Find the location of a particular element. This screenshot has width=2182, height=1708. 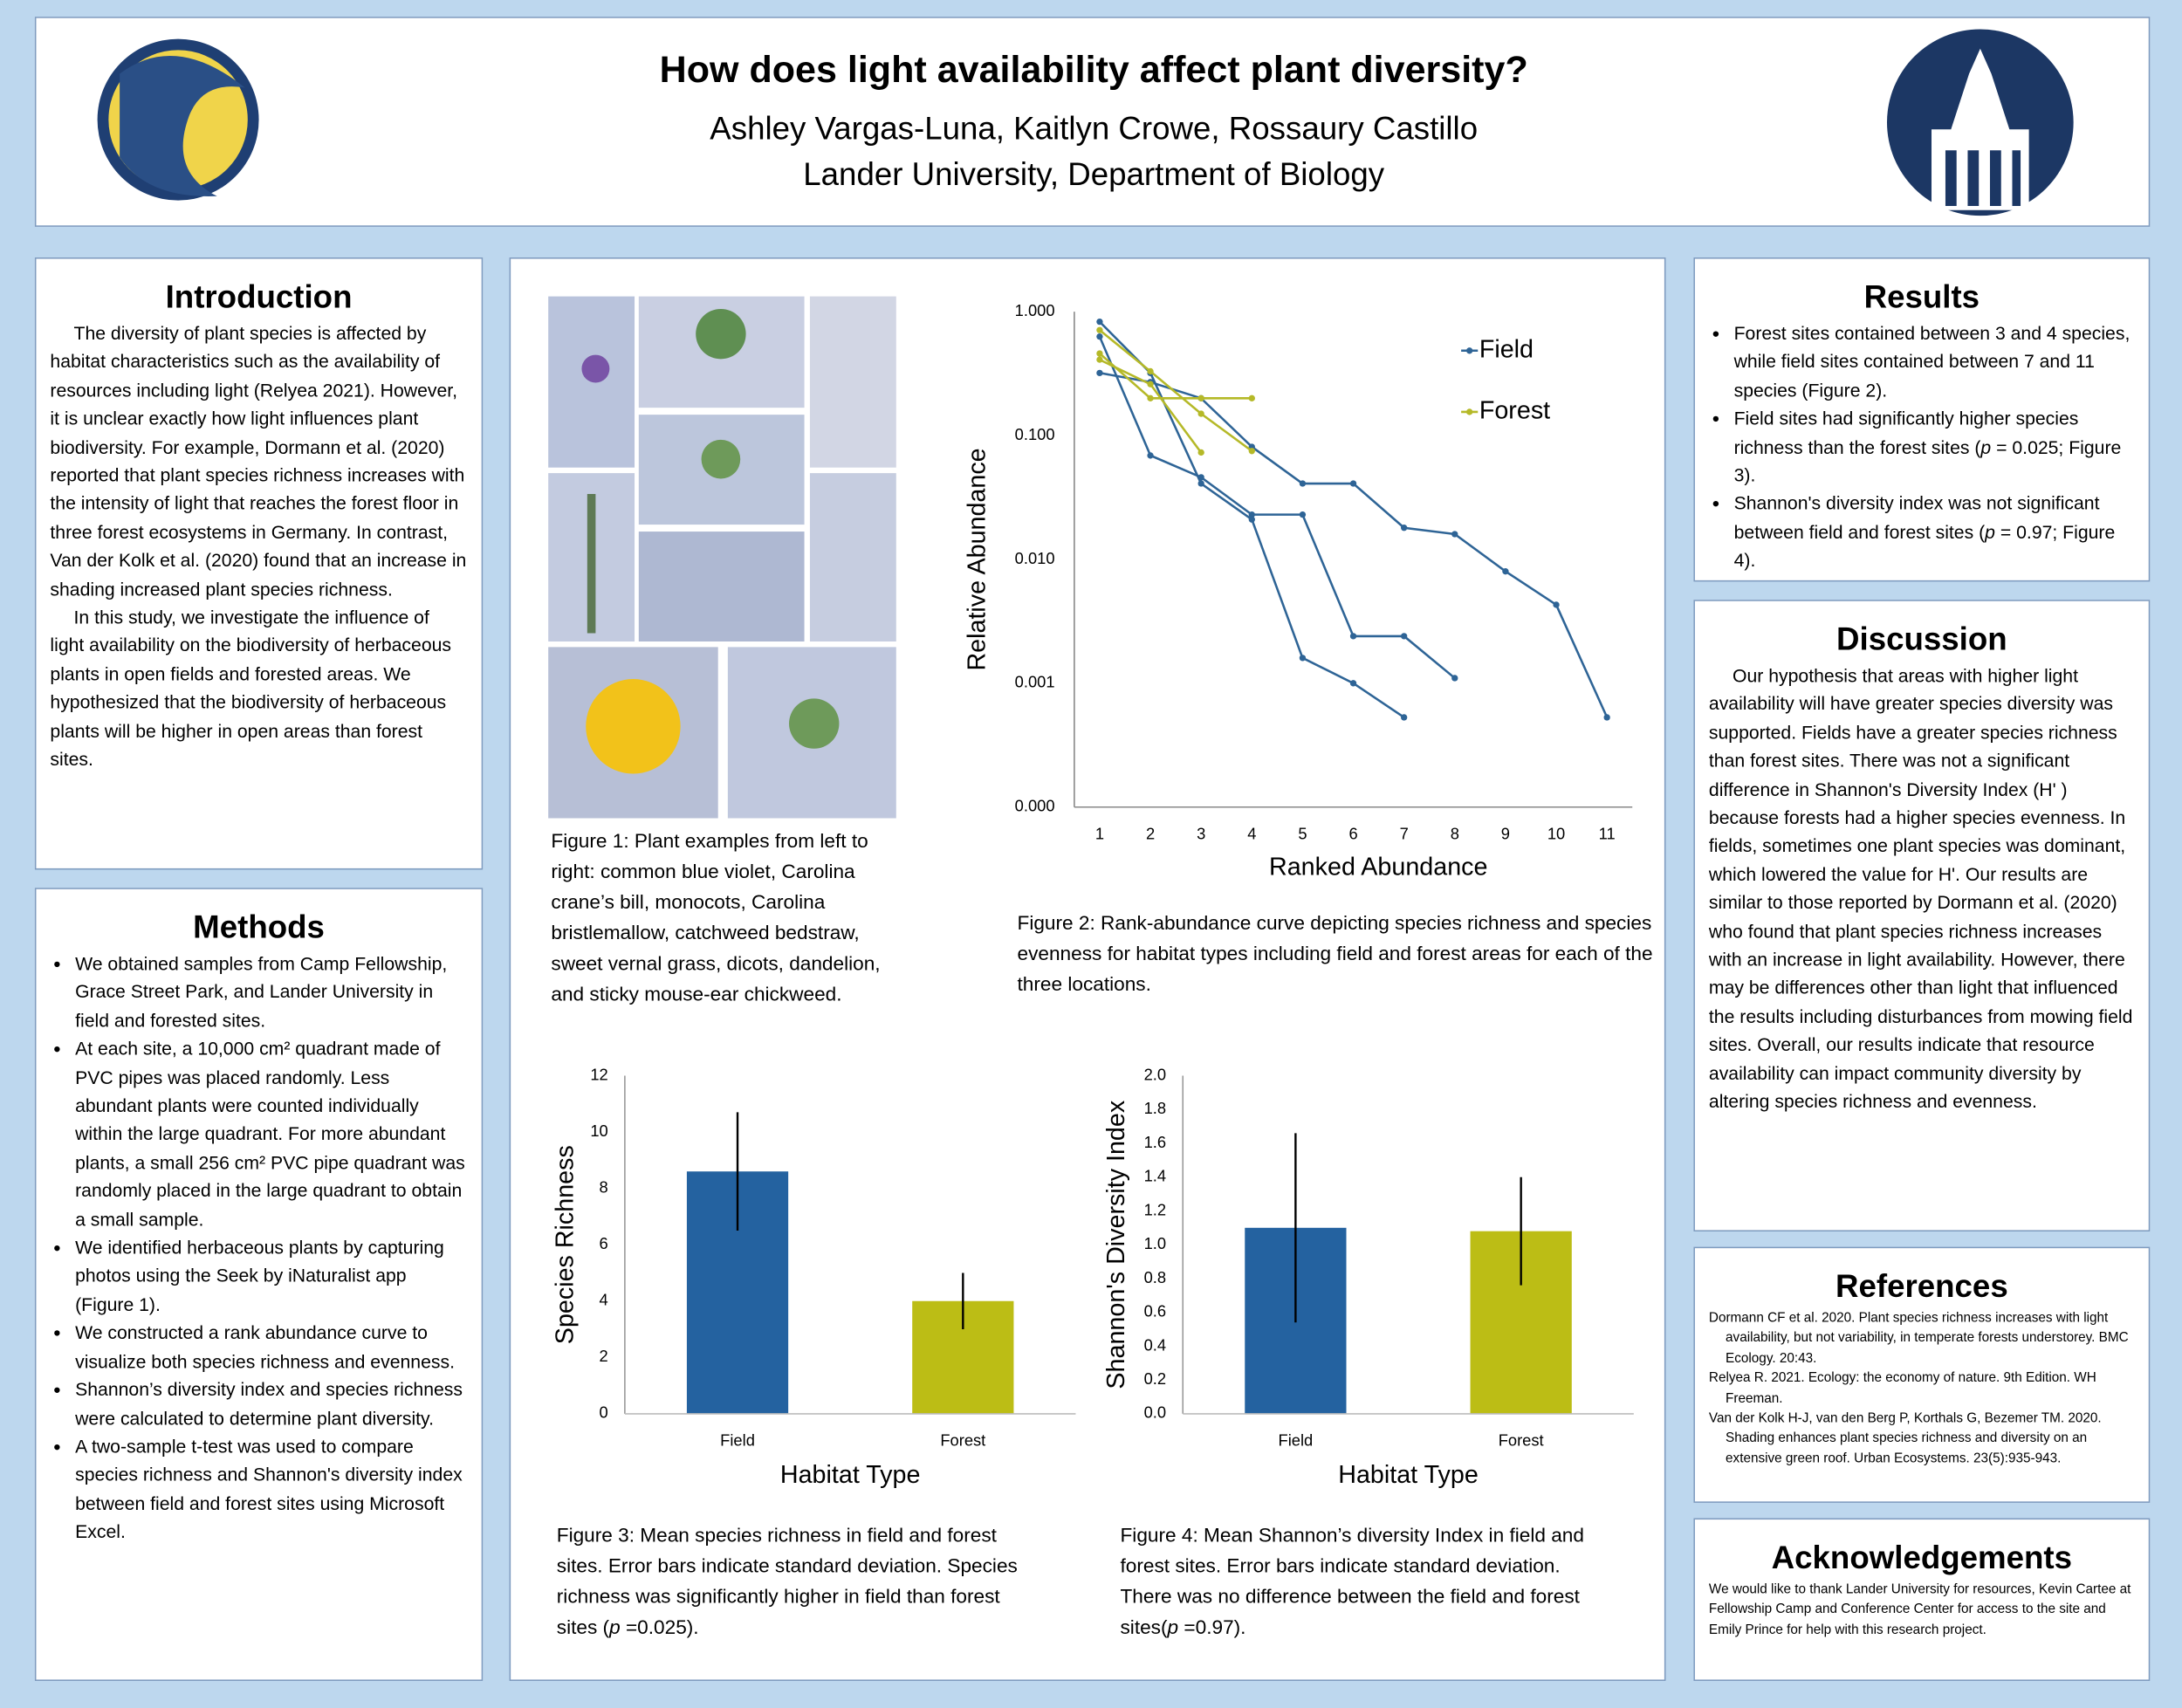

x-axis-label: Ranked Abundance is located at coordinates (1378, 867).